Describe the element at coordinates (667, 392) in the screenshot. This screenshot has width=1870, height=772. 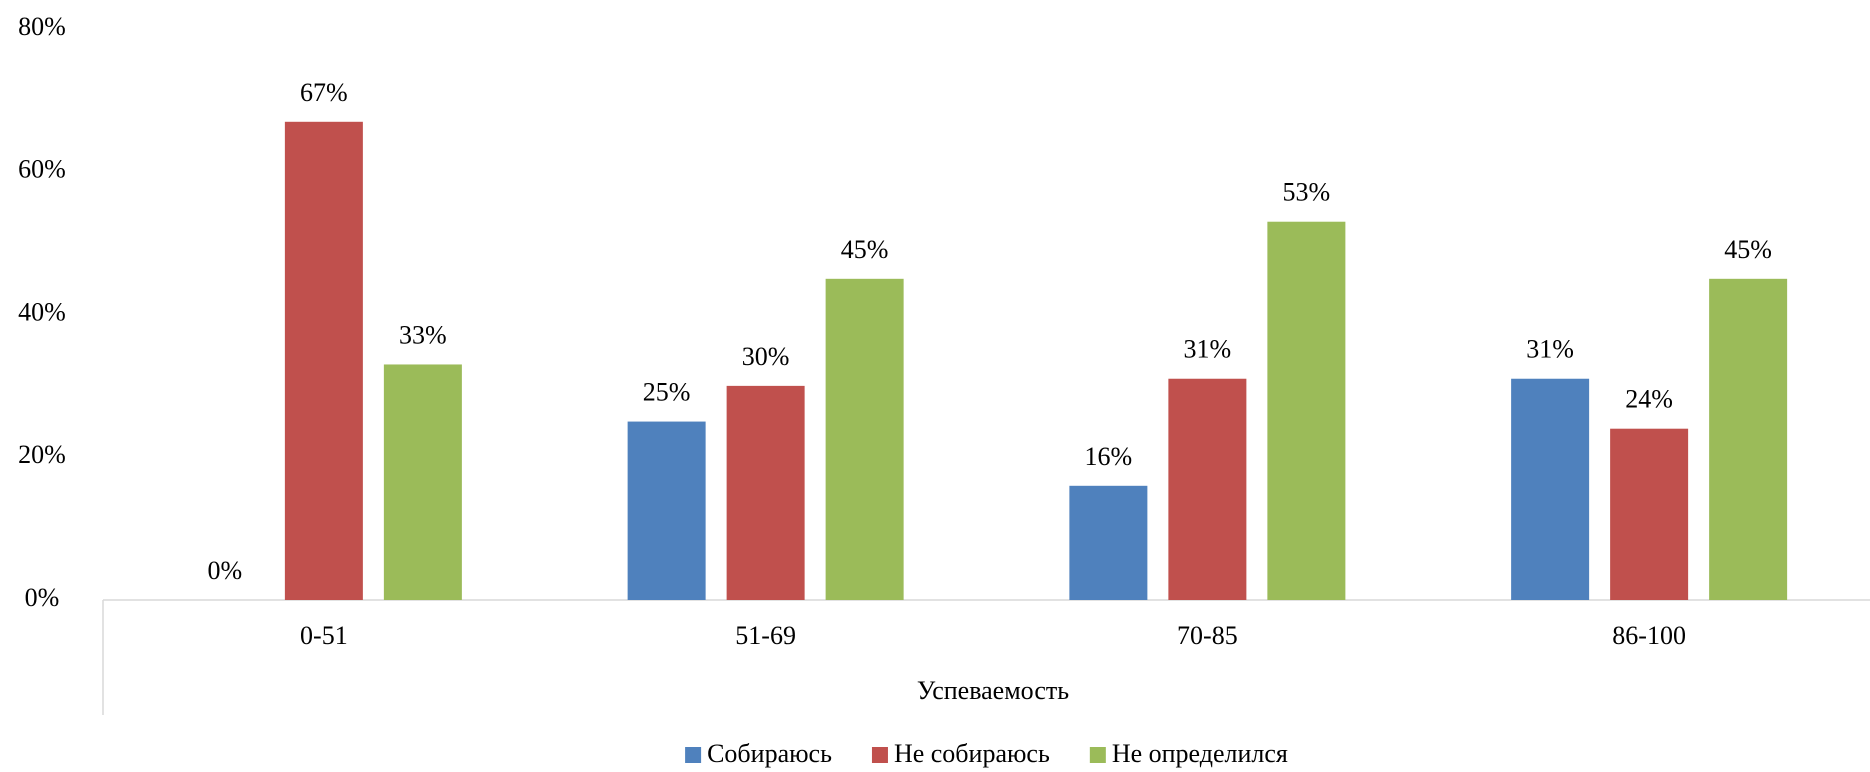
I see `data-label: 25%` at that location.